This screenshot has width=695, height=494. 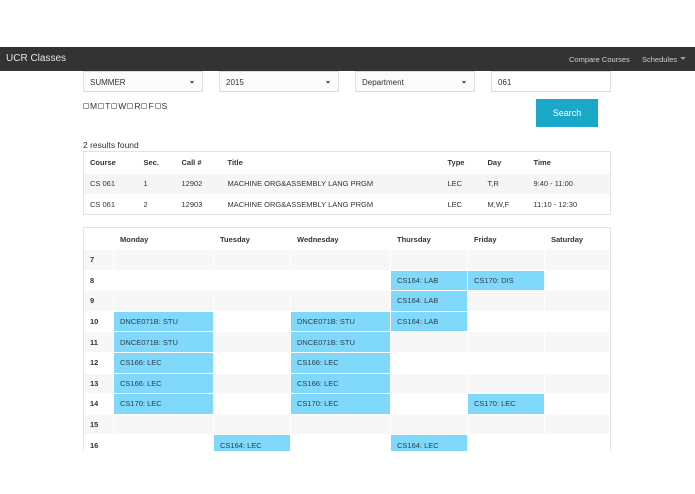 What do you see at coordinates (660, 59) in the screenshot?
I see `schedules-dropdown: Schedules` at bounding box center [660, 59].